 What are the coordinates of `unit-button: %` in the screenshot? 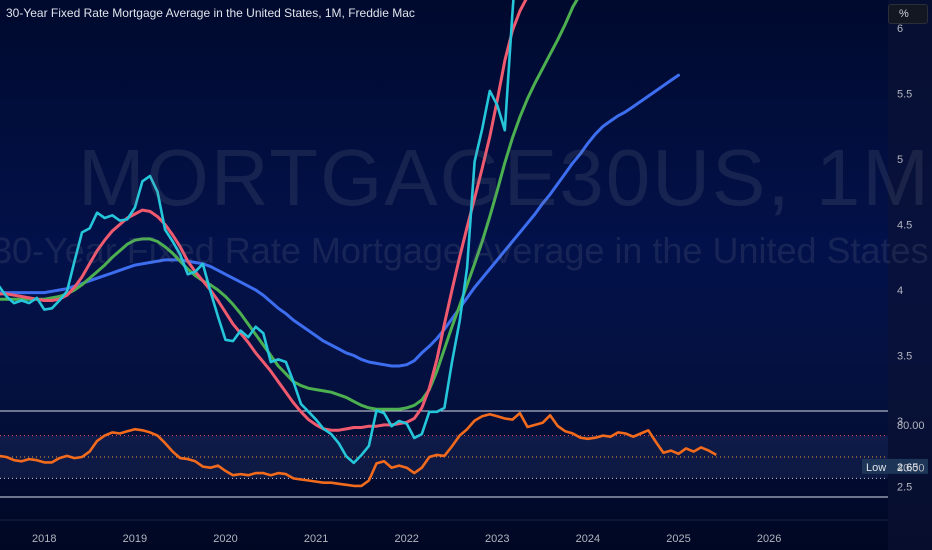 It's located at (908, 14).